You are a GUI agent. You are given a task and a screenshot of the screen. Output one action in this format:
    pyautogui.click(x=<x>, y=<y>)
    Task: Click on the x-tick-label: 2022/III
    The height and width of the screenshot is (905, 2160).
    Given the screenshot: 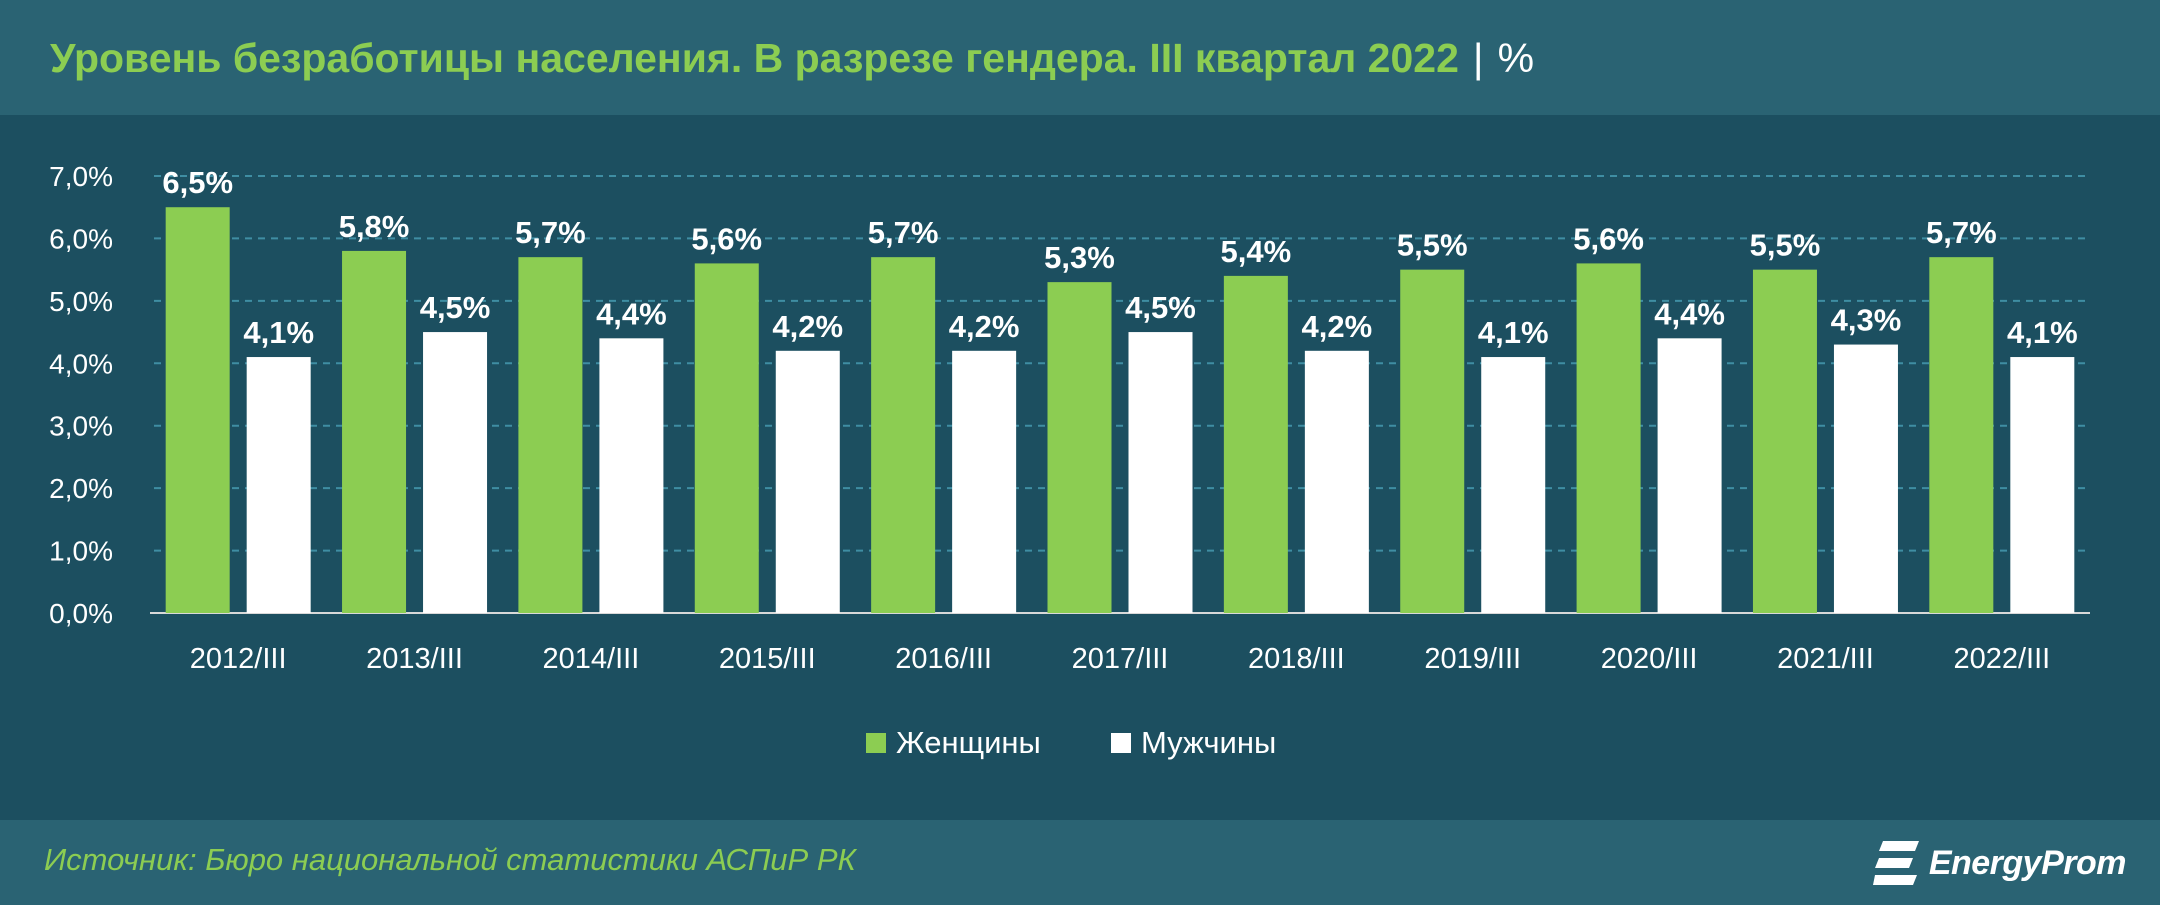 What is the action you would take?
    pyautogui.click(x=2001, y=659)
    